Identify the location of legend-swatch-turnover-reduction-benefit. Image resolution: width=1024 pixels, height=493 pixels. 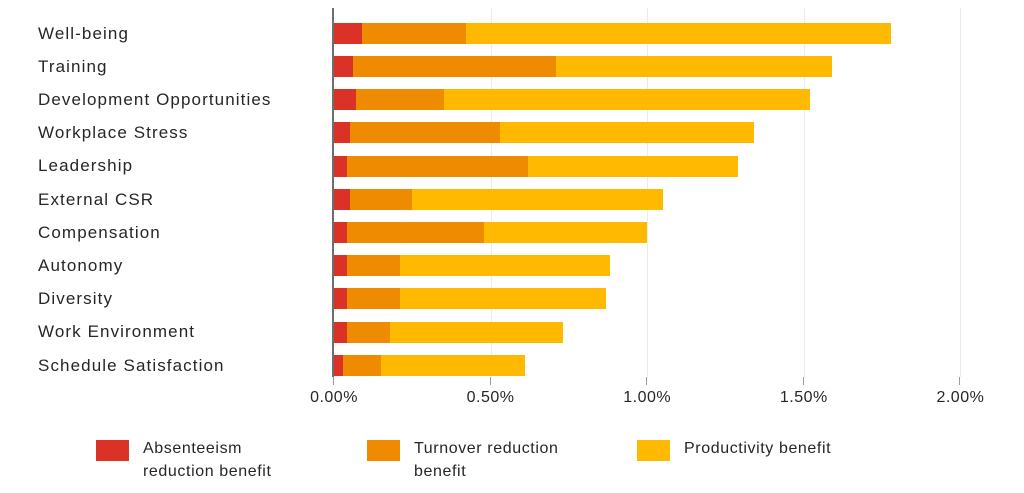
(383, 450).